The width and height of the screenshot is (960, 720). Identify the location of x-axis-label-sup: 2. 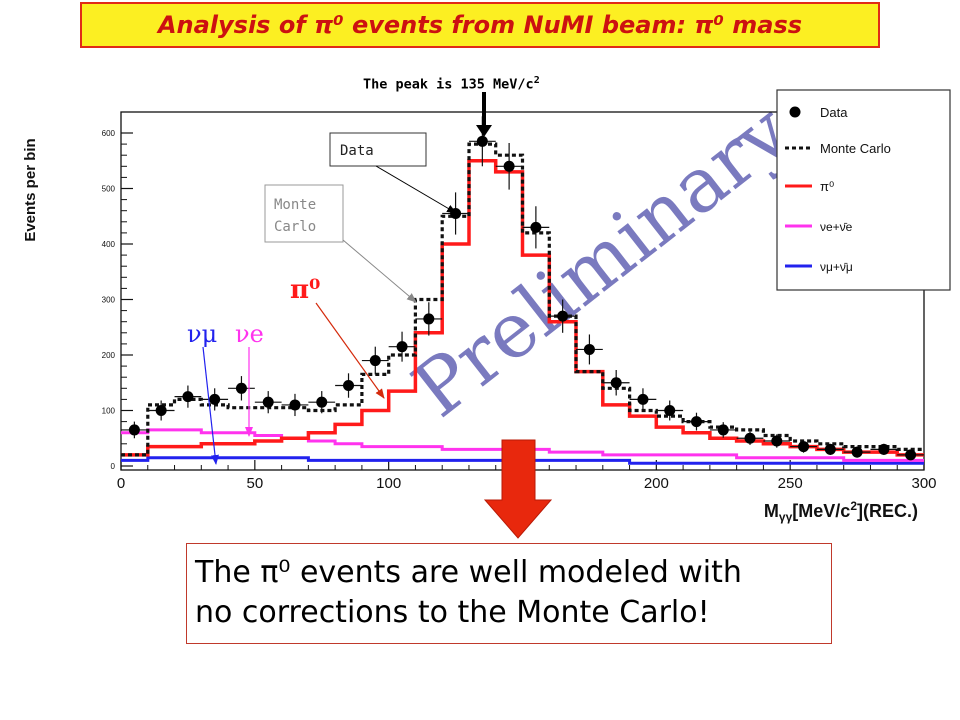
(853, 506).